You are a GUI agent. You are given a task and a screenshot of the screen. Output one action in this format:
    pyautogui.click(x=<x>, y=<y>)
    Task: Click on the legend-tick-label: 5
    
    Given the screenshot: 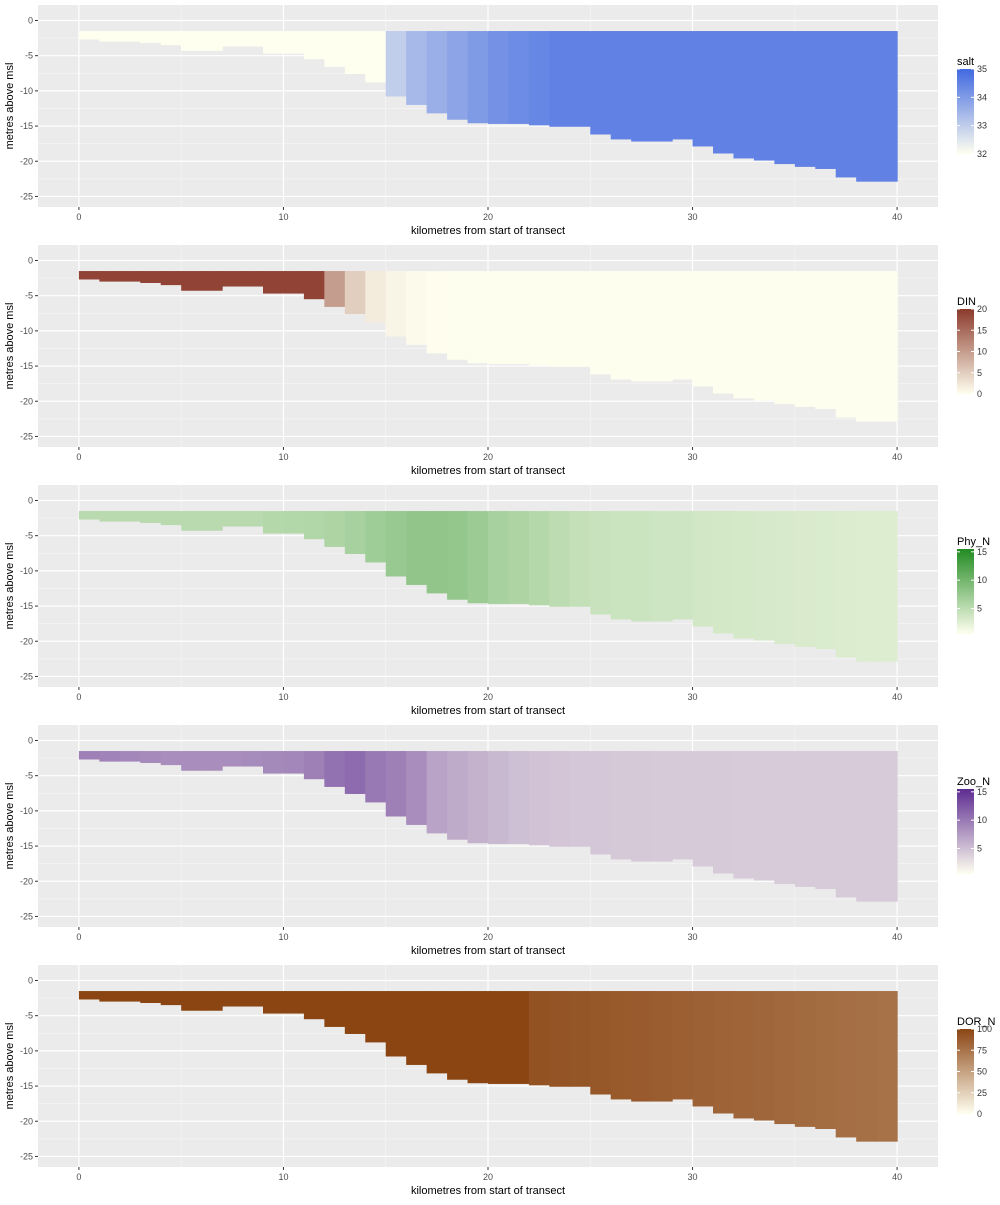 What is the action you would take?
    pyautogui.click(x=979, y=609)
    